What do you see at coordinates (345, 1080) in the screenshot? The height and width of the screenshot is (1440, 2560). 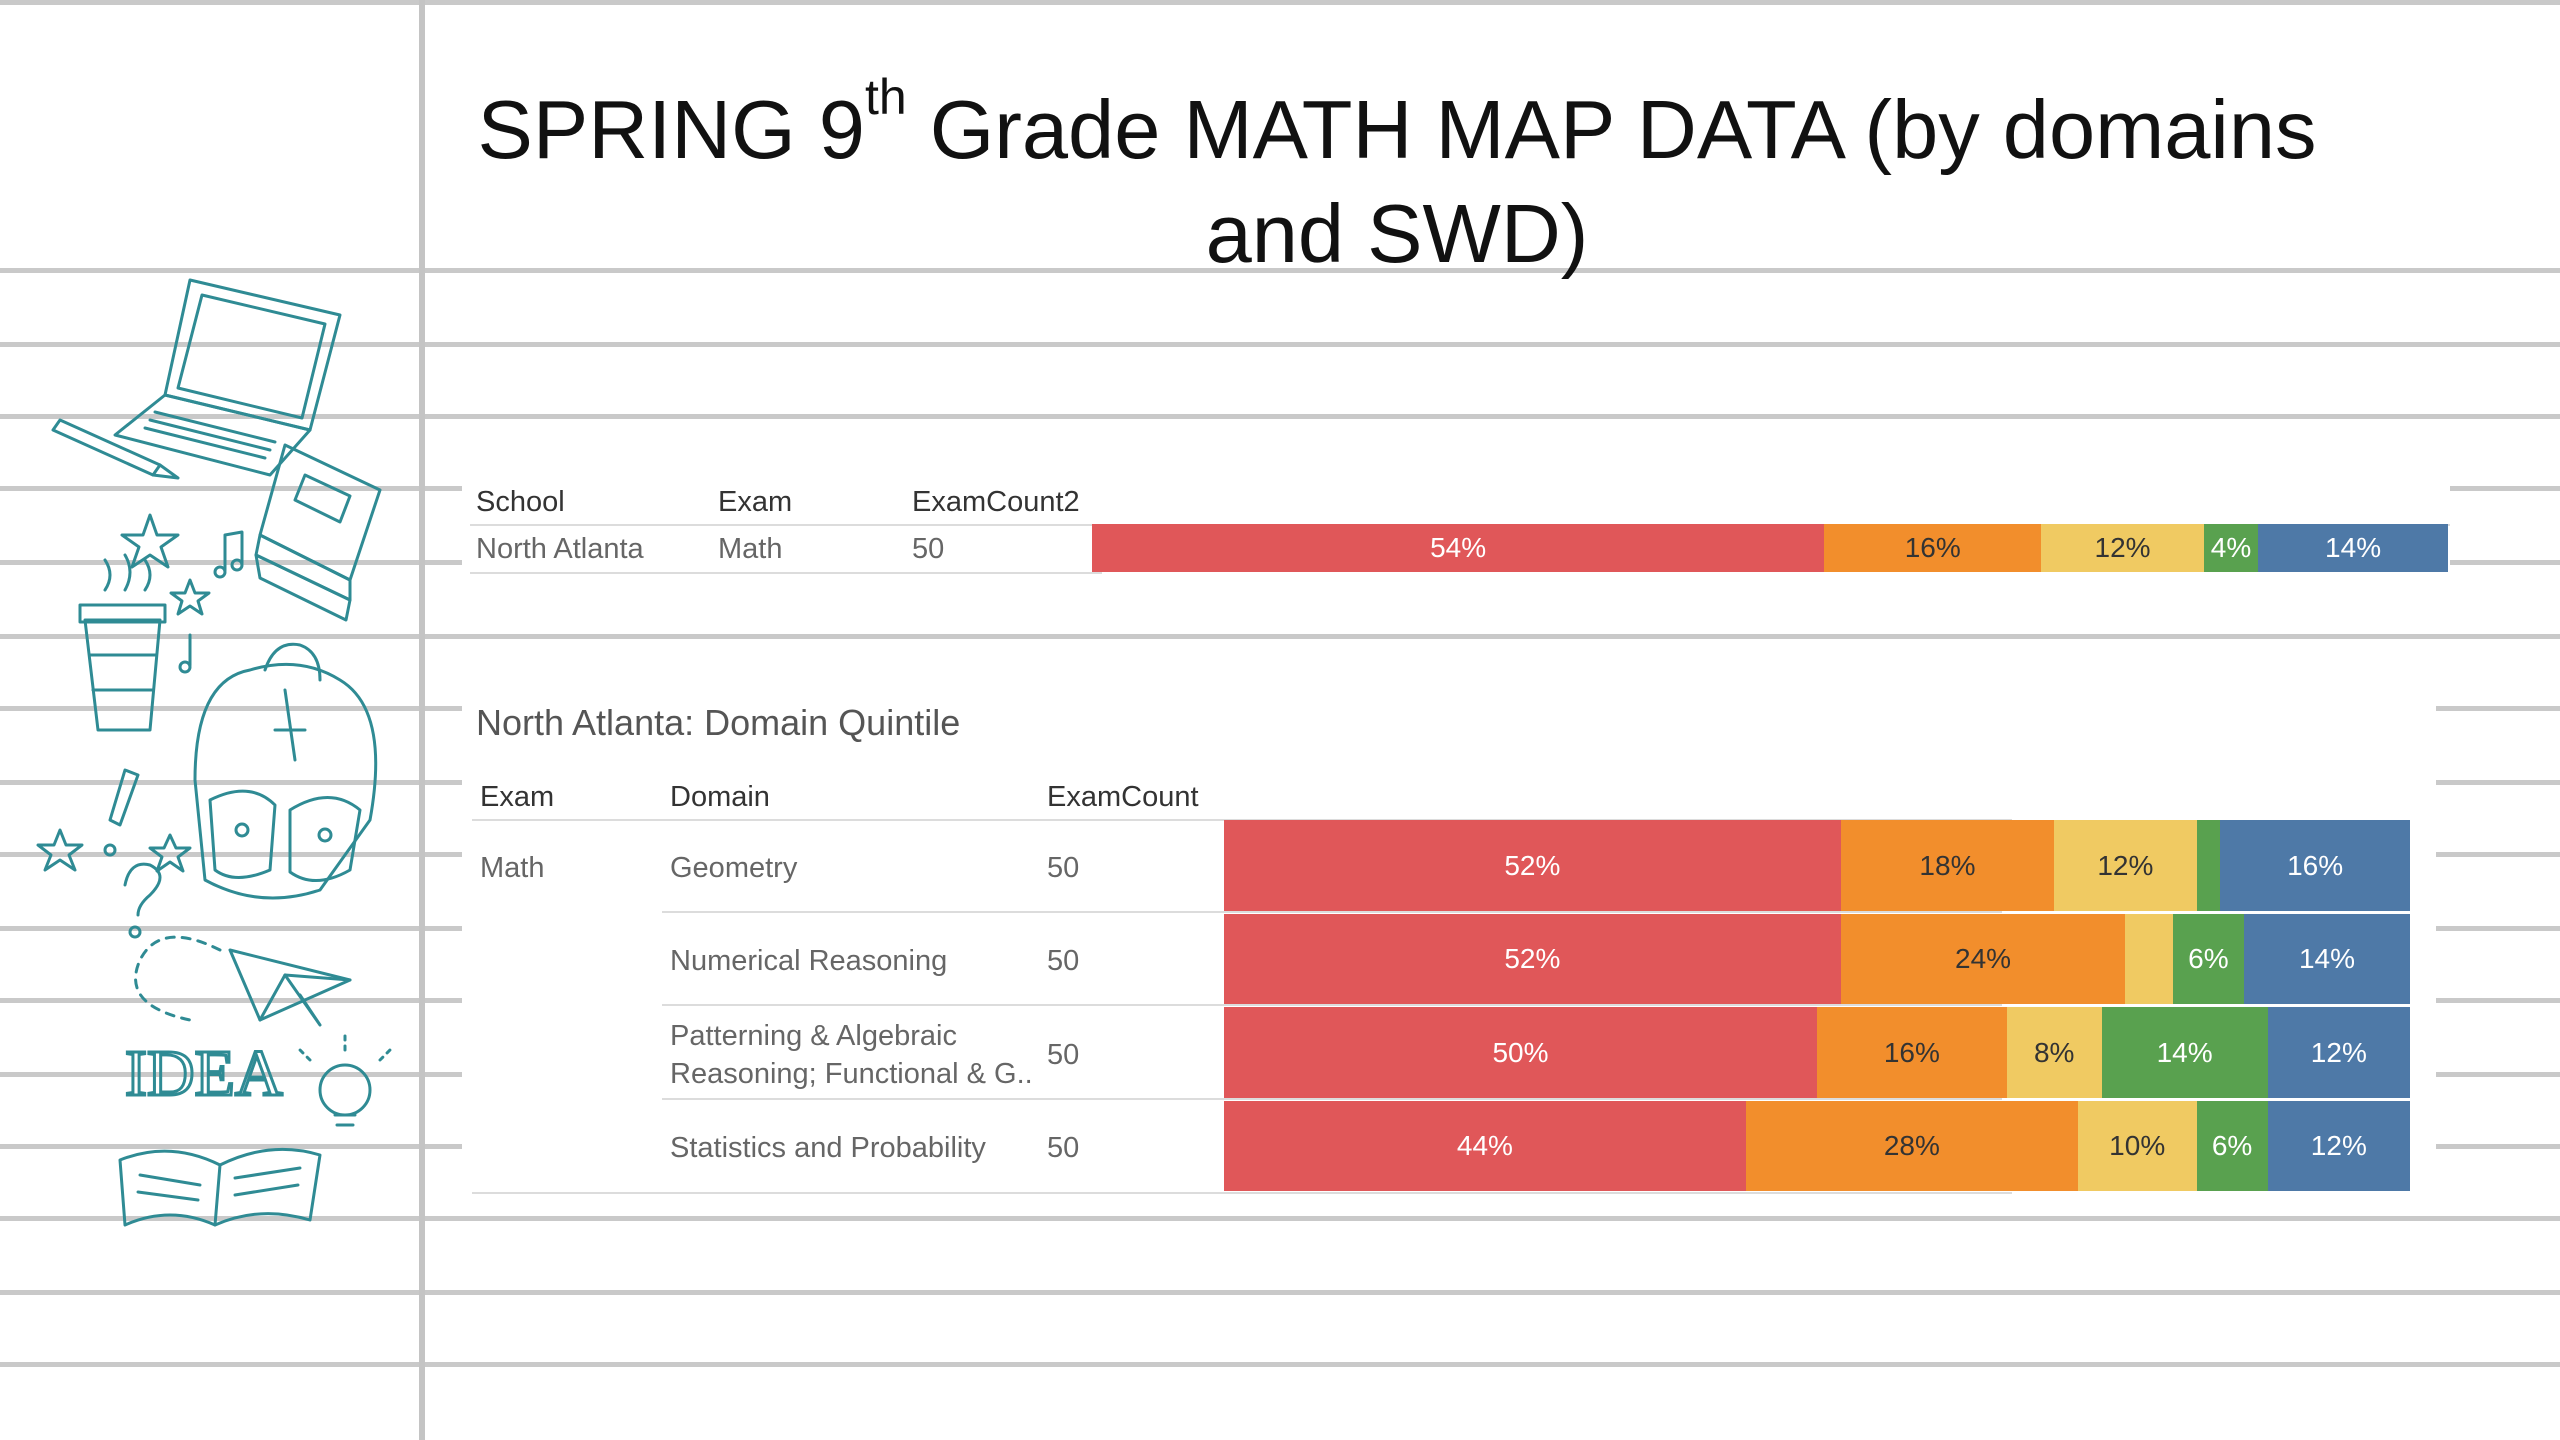 I see `lightbulb-icon` at bounding box center [345, 1080].